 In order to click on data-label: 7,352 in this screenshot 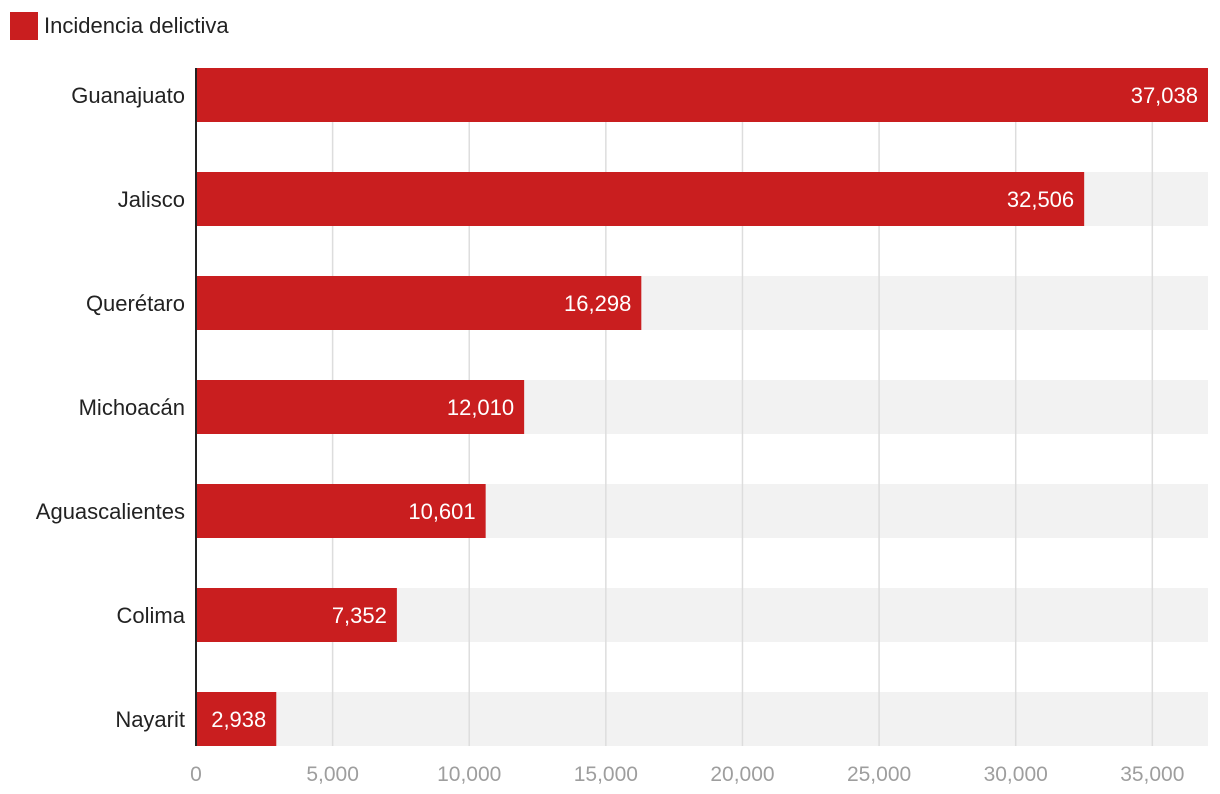, I will do `click(359, 615)`.